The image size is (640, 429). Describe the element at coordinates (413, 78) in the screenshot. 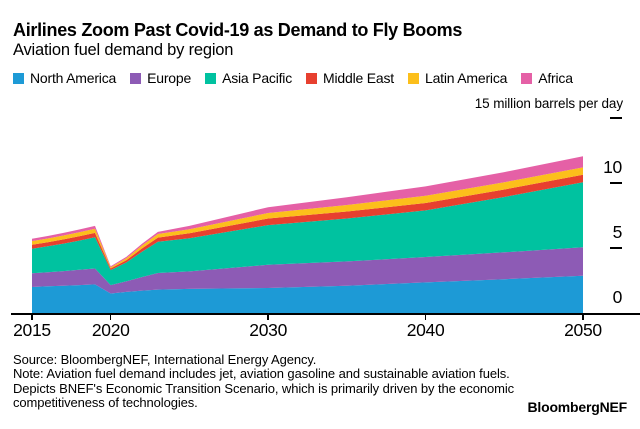

I see `legend-swatch-latin-america` at that location.